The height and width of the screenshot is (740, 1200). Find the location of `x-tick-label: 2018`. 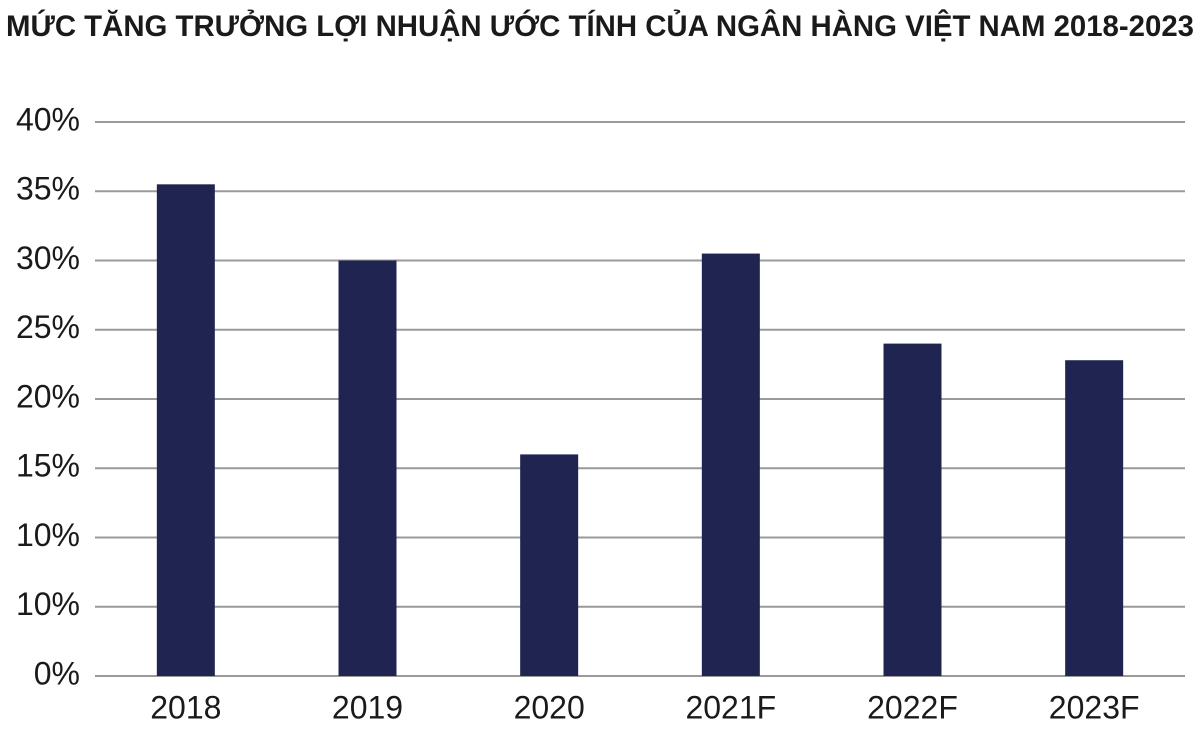

x-tick-label: 2018 is located at coordinates (185, 707).